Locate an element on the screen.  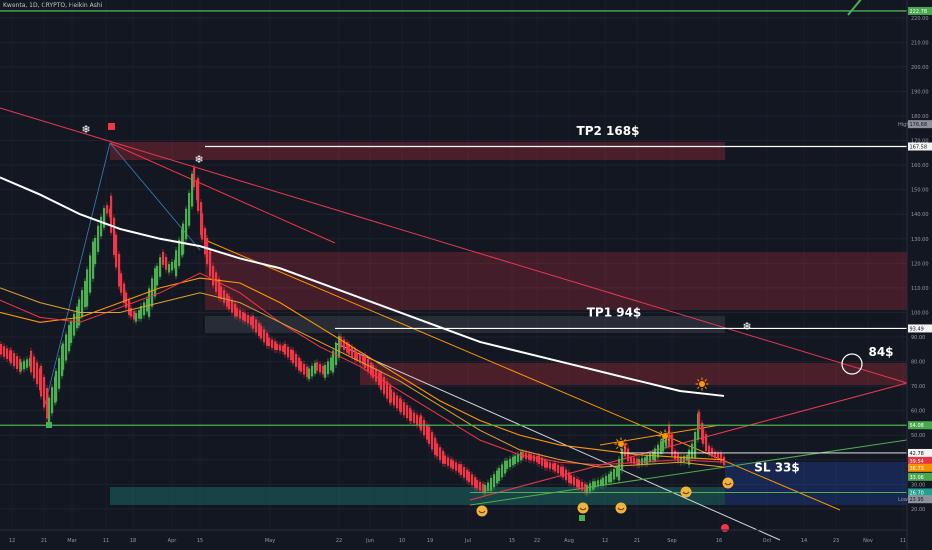
time-tick-label: Mar is located at coordinates (72, 541).